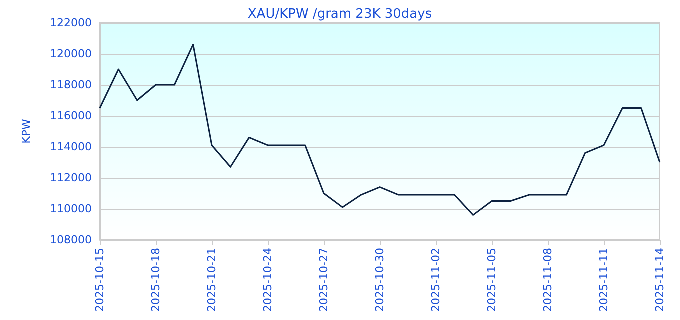 This screenshot has height=320, width=680. What do you see at coordinates (26, 131) in the screenshot?
I see `y-axis-title: KPW` at bounding box center [26, 131].